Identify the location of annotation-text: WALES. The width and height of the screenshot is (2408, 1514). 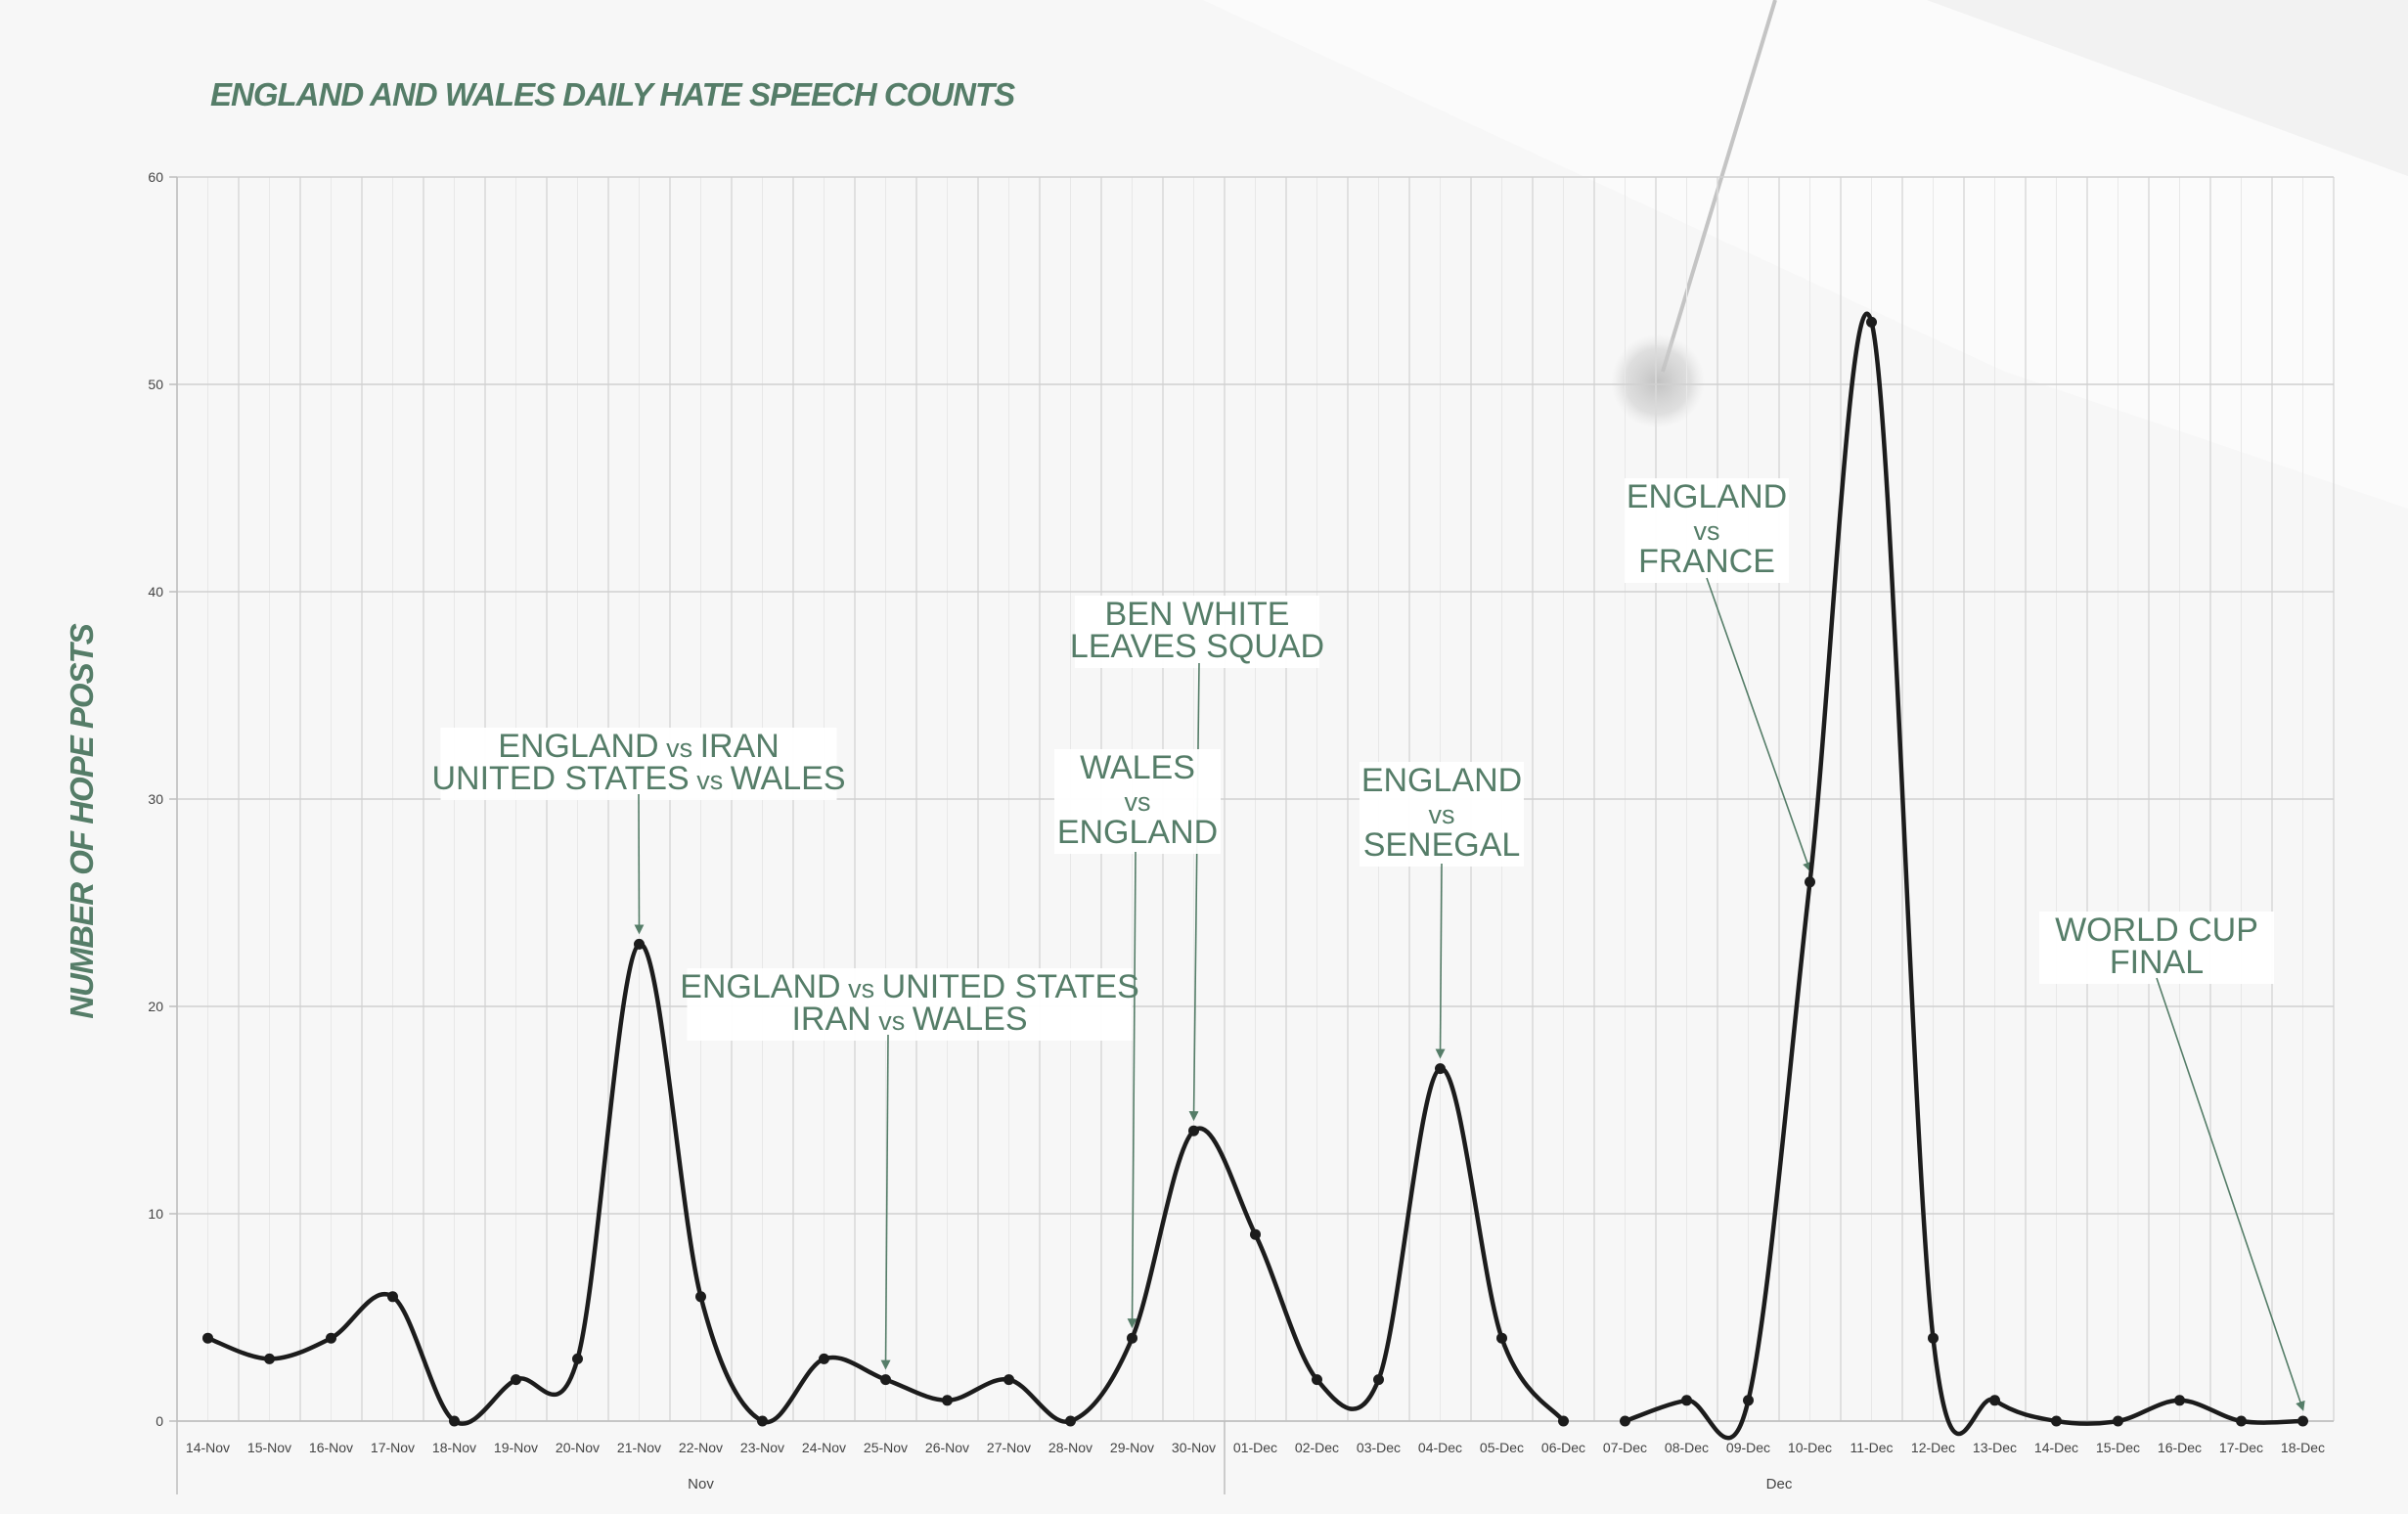
(1137, 767).